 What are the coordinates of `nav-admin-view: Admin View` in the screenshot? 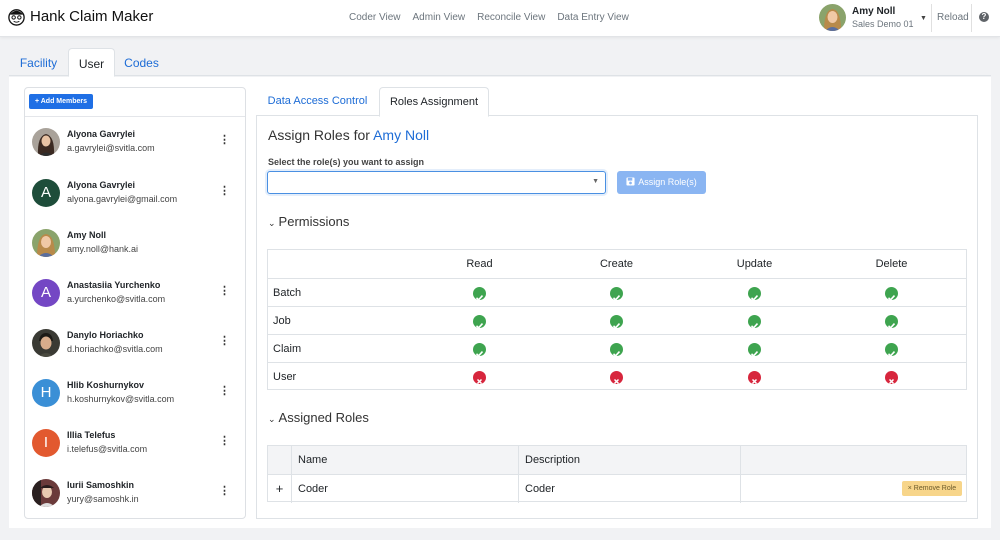 It's located at (439, 17).